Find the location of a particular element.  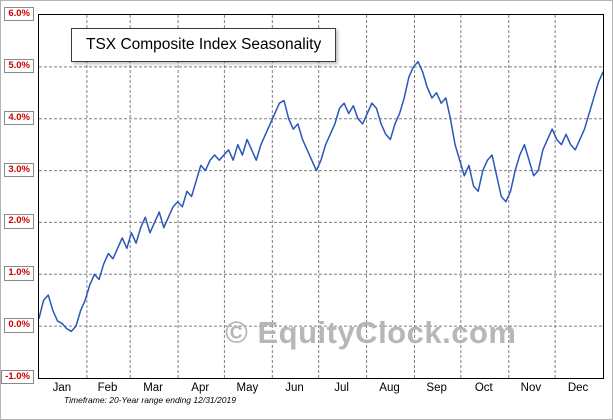

x-axis-tick-label: Feb is located at coordinates (107, 388).